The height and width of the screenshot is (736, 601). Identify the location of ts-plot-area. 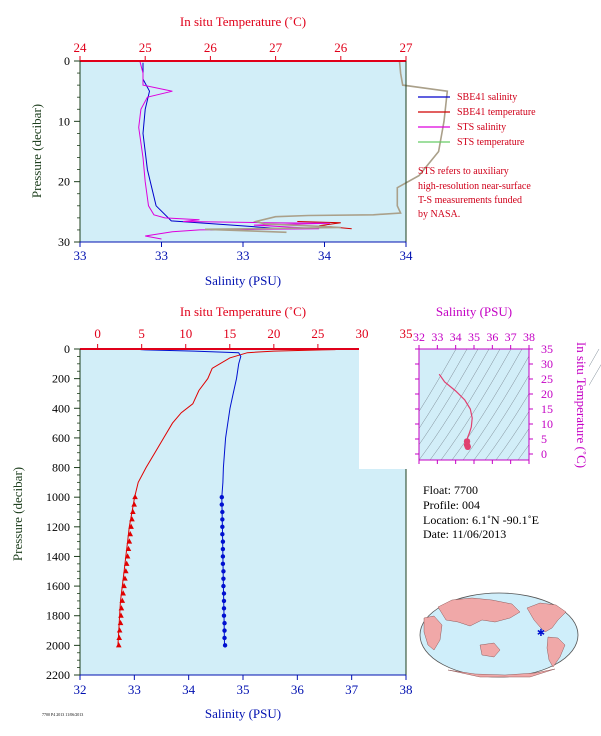
(474, 404).